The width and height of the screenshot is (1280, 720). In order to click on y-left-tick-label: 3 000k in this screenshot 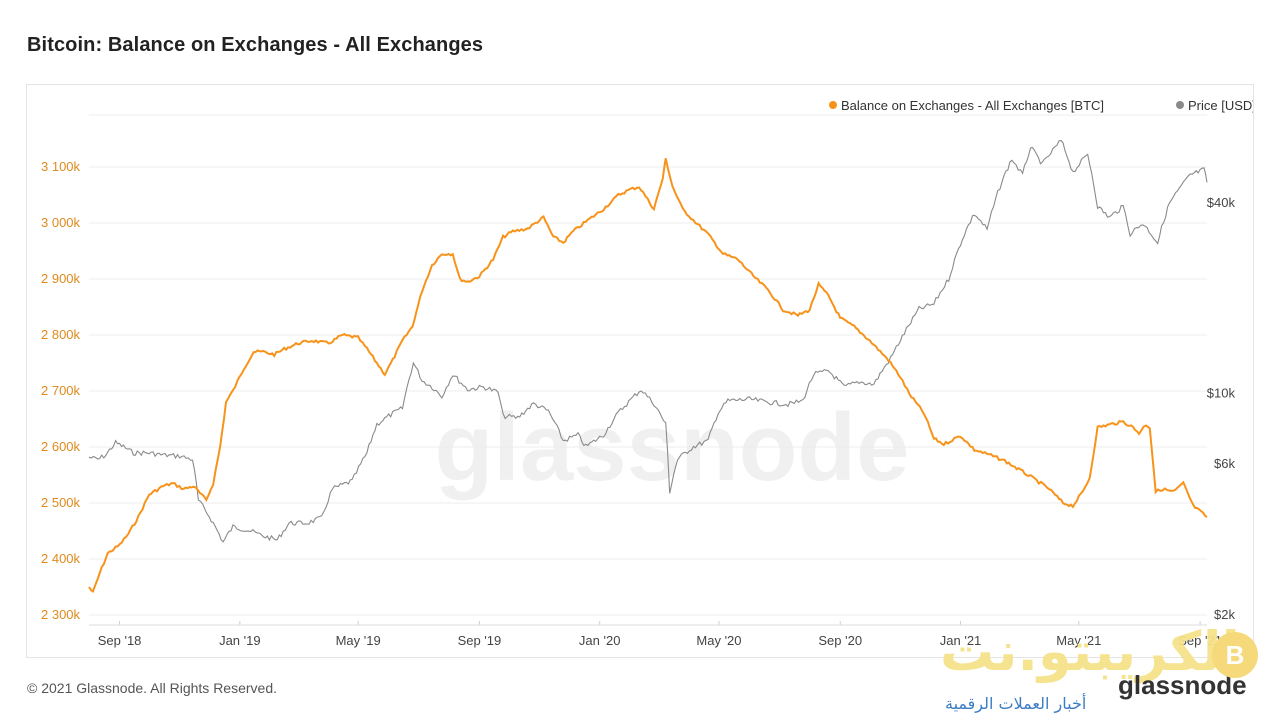, I will do `click(61, 222)`.